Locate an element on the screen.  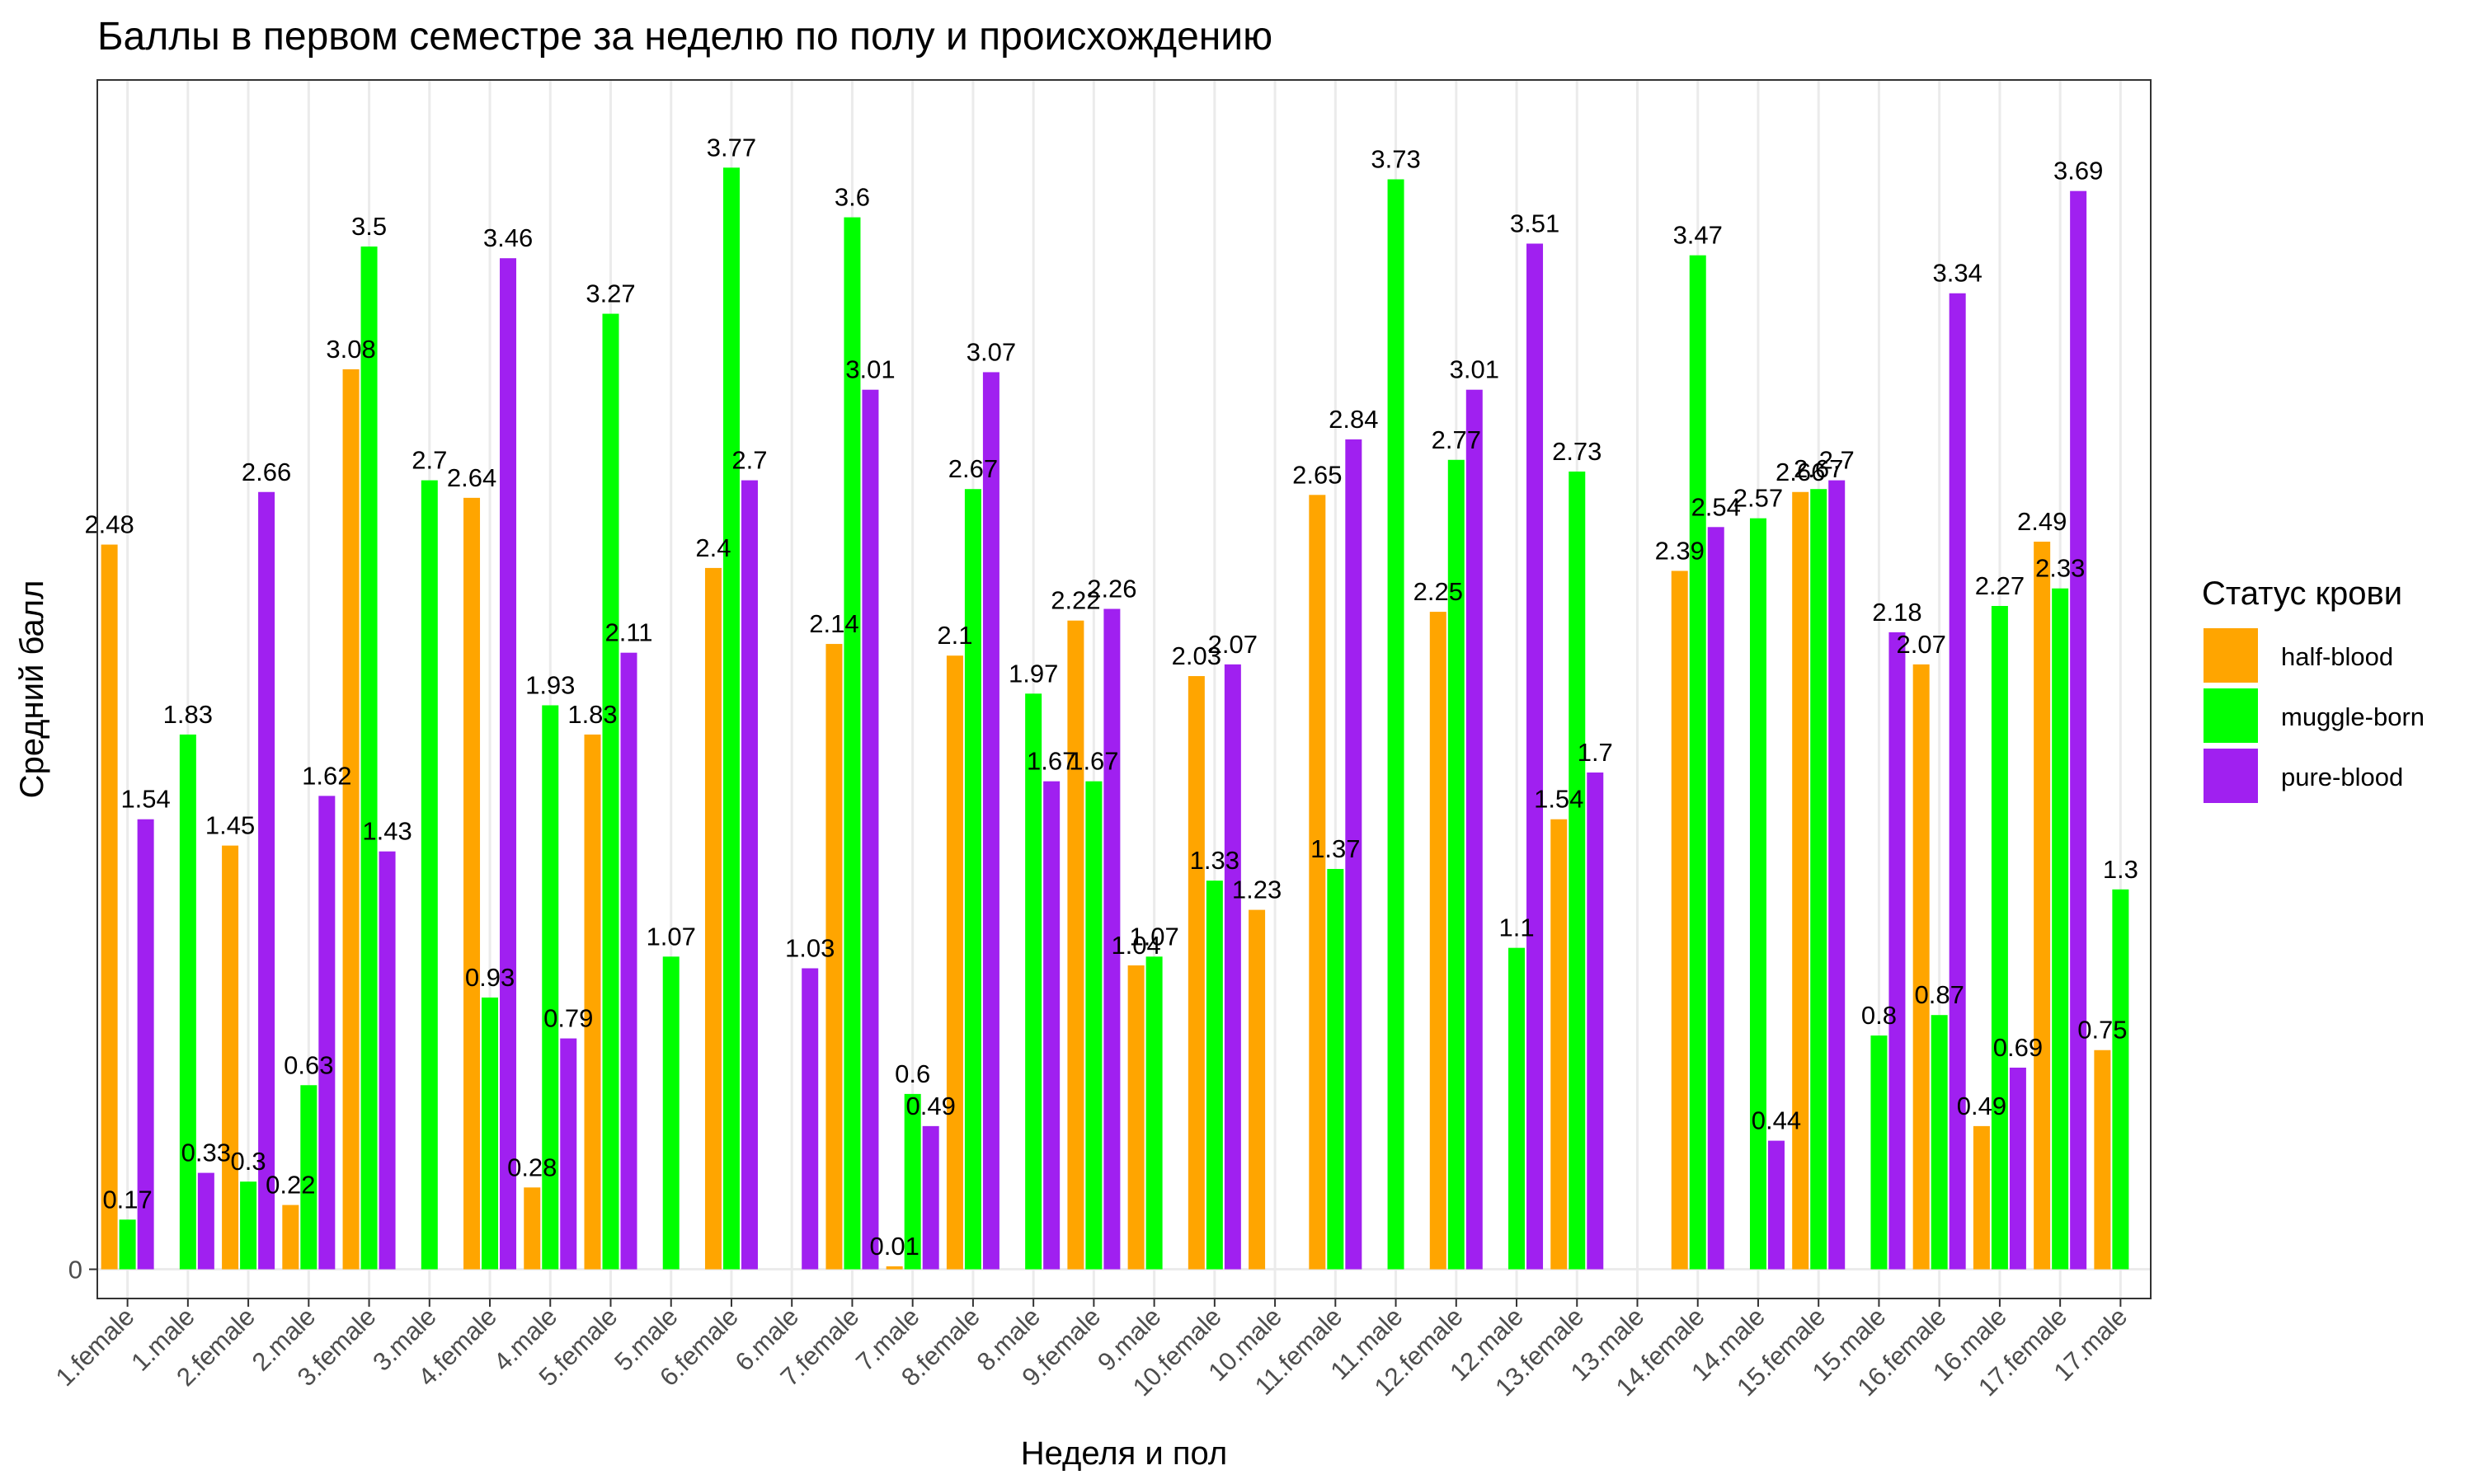
value-label: 3.08 is located at coordinates (350, 349).